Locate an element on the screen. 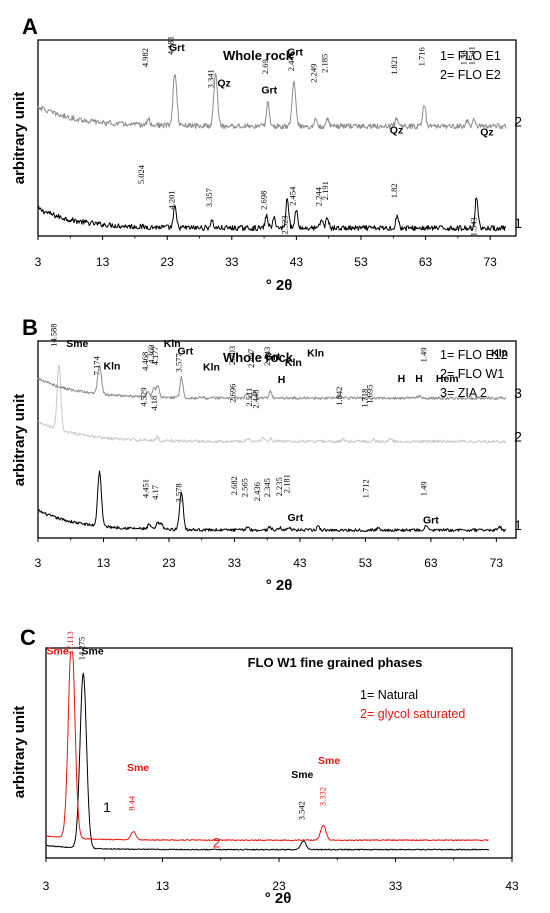  d-spacing-label: 2.448 is located at coordinates (256, 398).